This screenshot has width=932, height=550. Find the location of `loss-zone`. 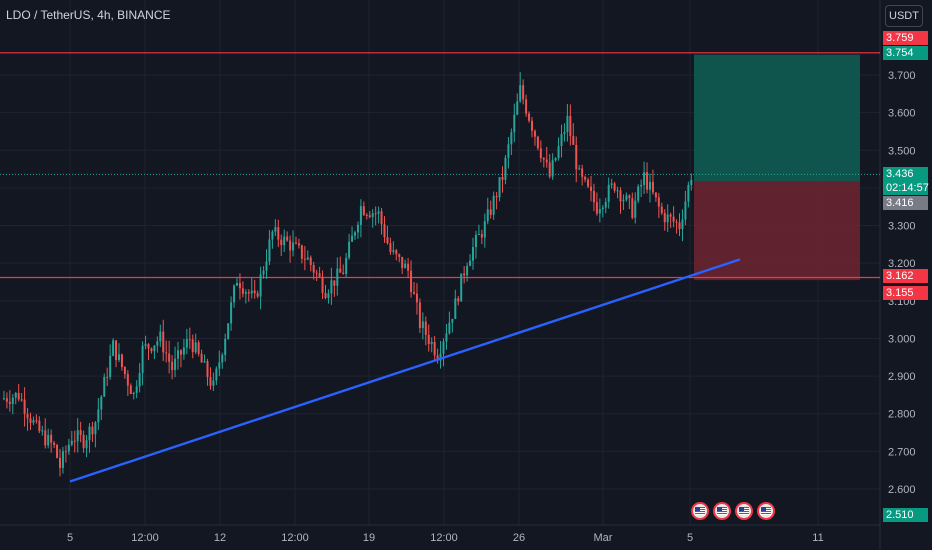

loss-zone is located at coordinates (777, 231).